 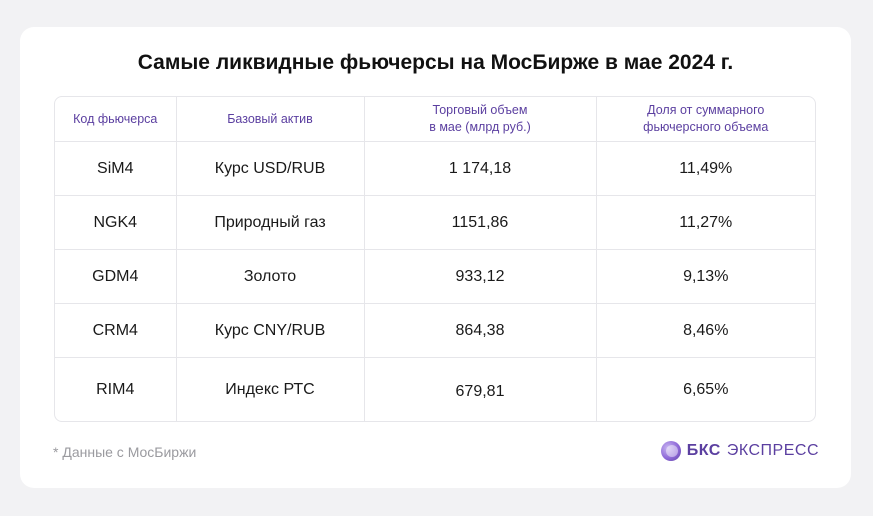 What do you see at coordinates (116, 276) in the screenshot?
I see `cell-code: GDM4` at bounding box center [116, 276].